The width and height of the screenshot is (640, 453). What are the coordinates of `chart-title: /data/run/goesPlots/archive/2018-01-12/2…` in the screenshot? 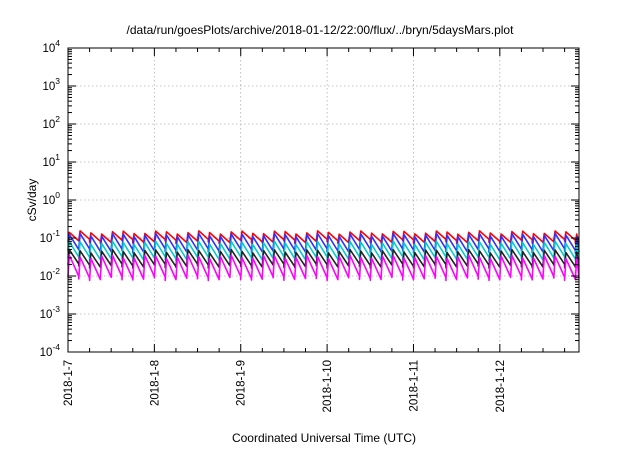 It's located at (321, 30).